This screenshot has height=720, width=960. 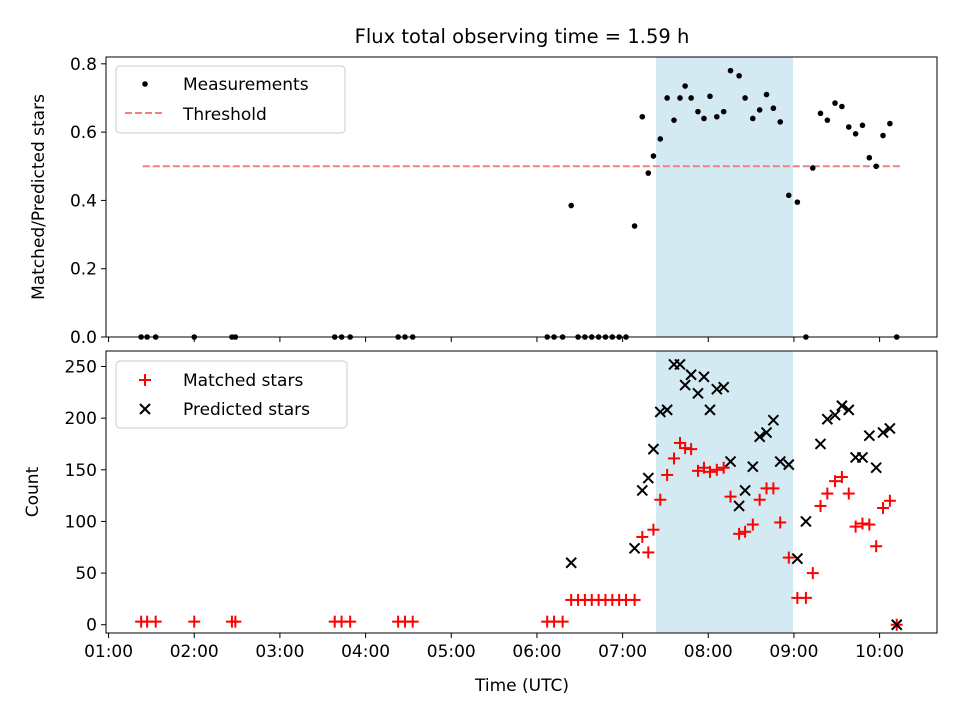 I want to click on top-ytick-label: 0.2, so click(x=83, y=270).